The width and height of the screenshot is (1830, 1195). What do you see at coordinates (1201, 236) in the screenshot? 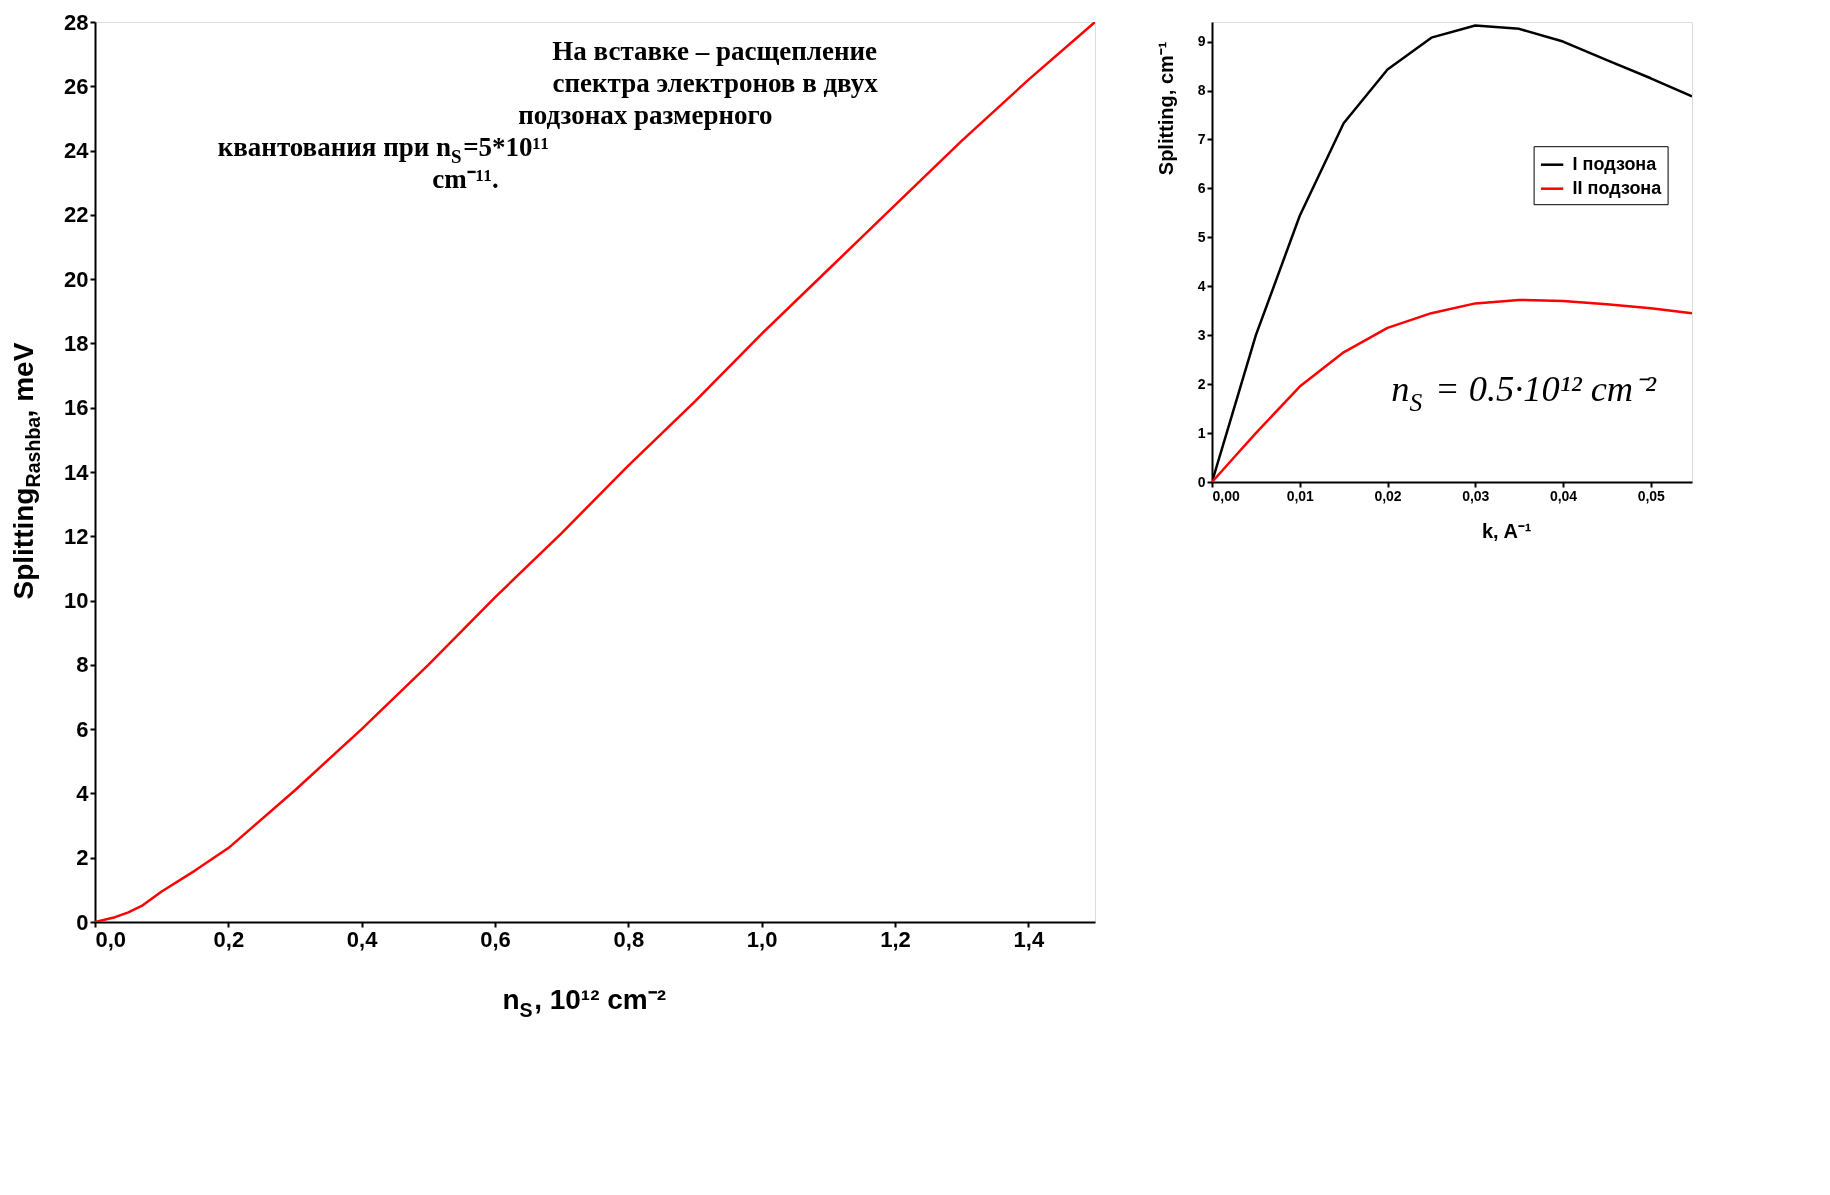
I see `y-tick-label: 5` at bounding box center [1201, 236].